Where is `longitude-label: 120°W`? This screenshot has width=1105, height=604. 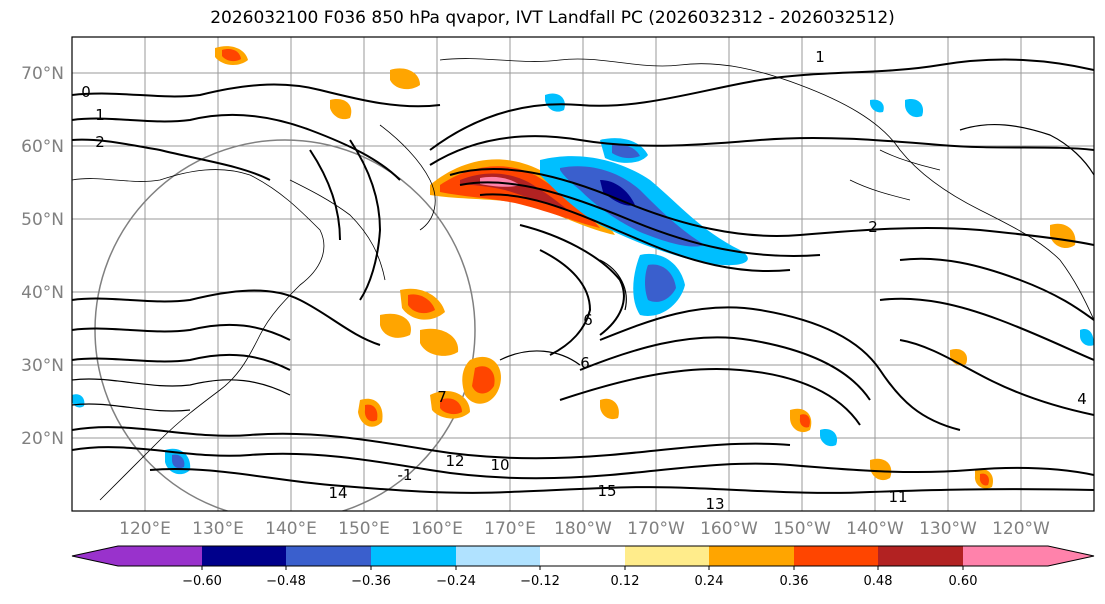
longitude-label: 120°W is located at coordinates (1021, 529).